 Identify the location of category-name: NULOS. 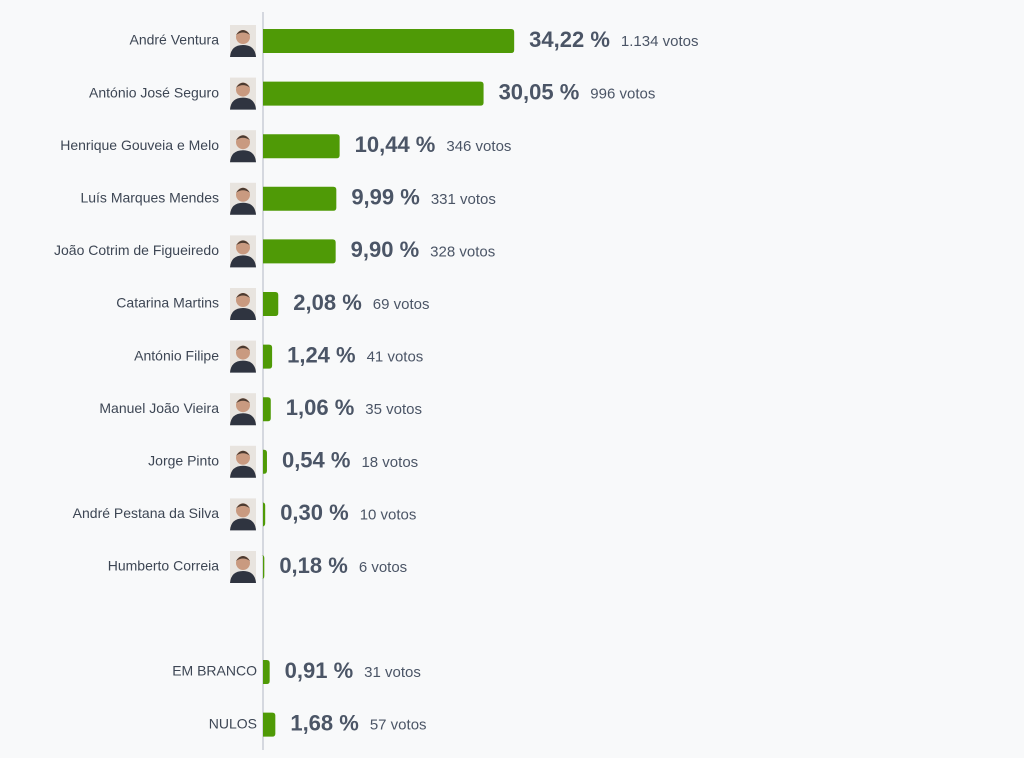
(233, 723).